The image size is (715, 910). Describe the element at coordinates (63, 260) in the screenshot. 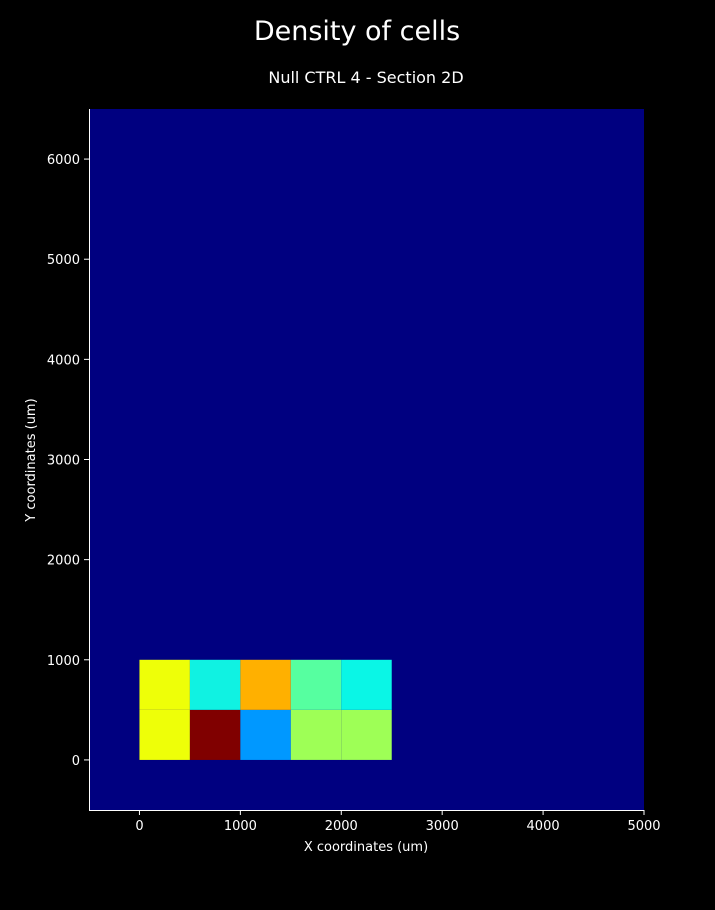

I see `y-tick-label-5: 5000` at that location.